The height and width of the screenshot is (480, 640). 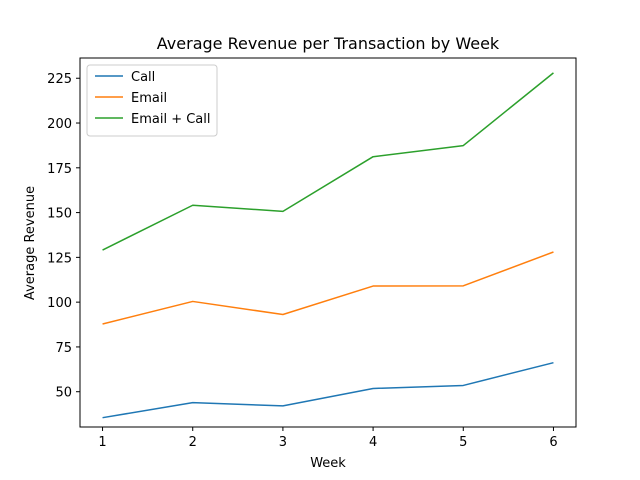 I want to click on y-tick-label: 150, so click(x=59, y=214).